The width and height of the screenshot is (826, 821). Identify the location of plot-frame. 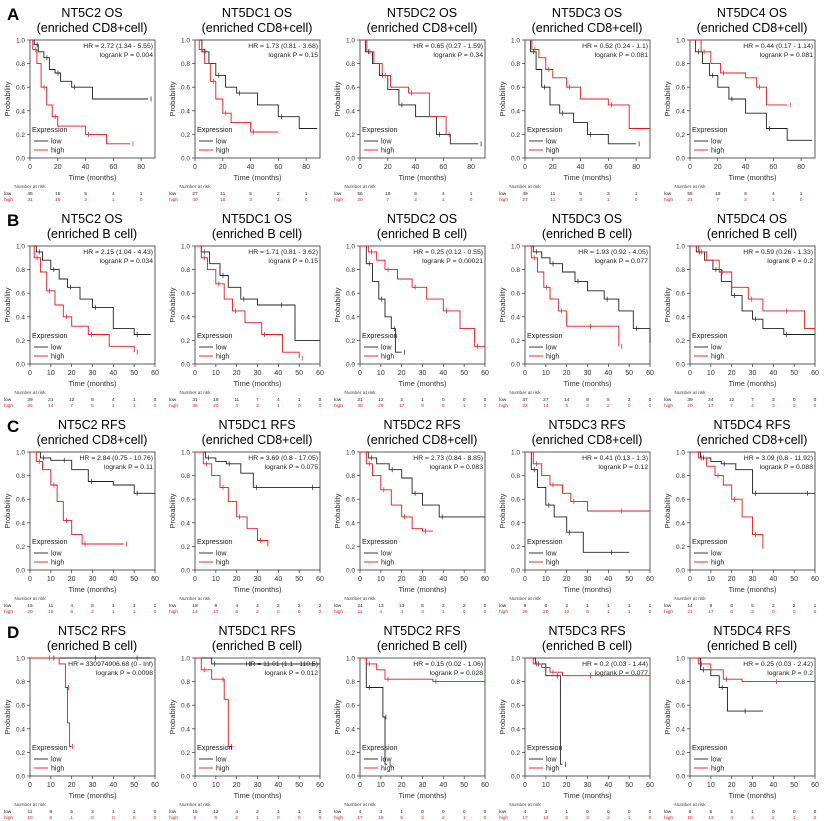
(257, 99).